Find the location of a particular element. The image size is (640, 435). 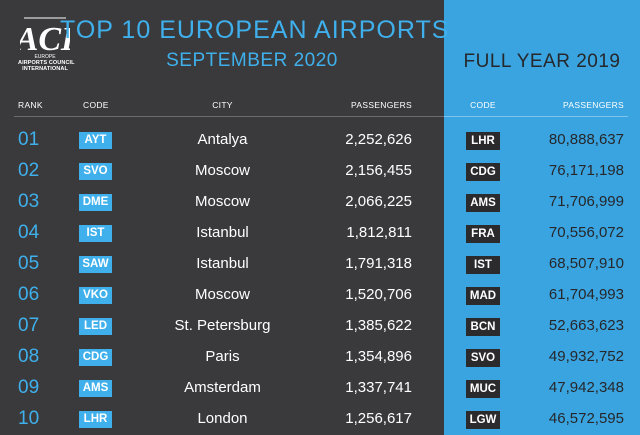

rank-number: 06 is located at coordinates (29, 294).